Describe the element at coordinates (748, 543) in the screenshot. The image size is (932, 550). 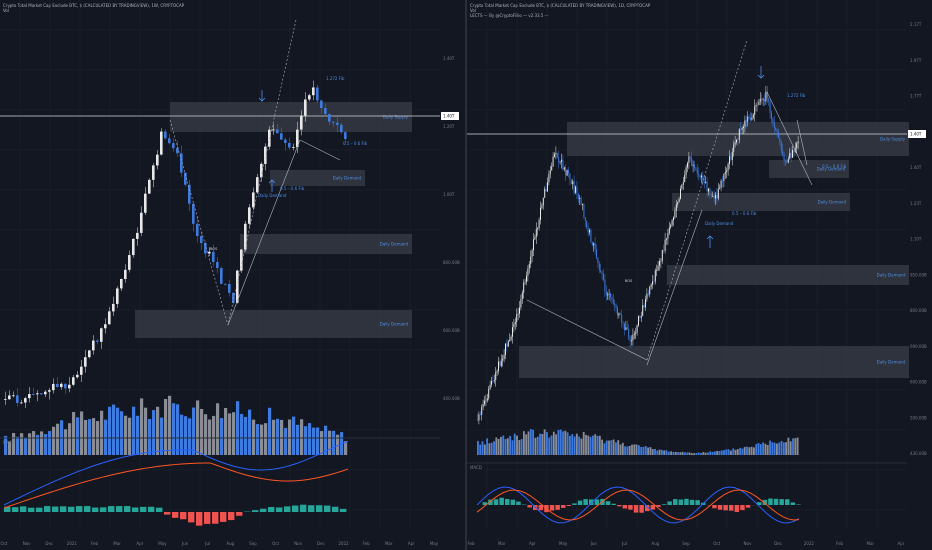
I see `time-axis-label: Nov` at that location.